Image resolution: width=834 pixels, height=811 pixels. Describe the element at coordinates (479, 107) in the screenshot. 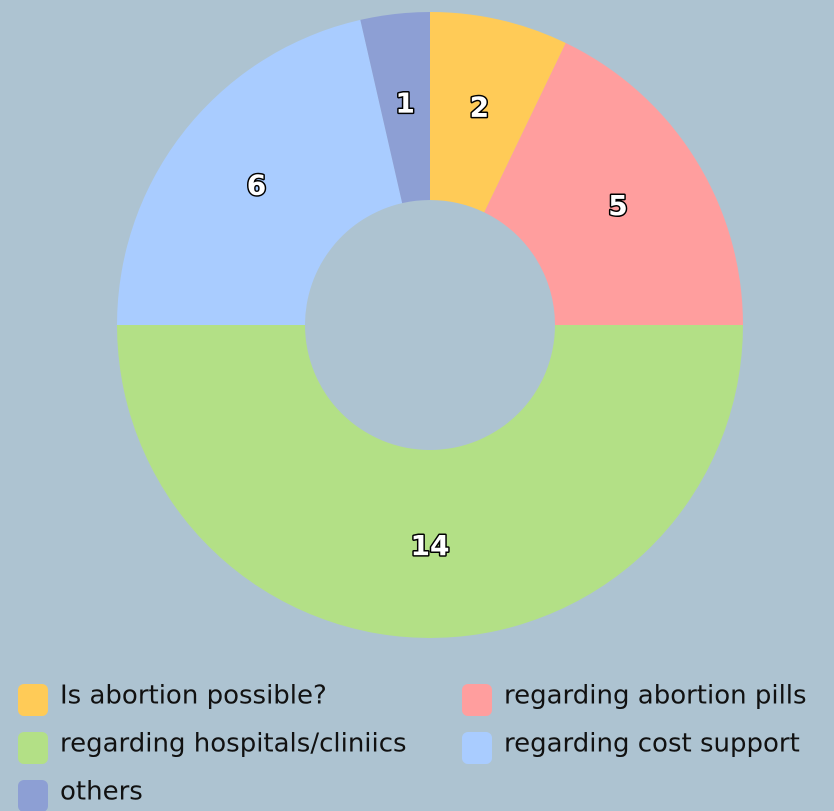

I see `data-label: 2` at that location.